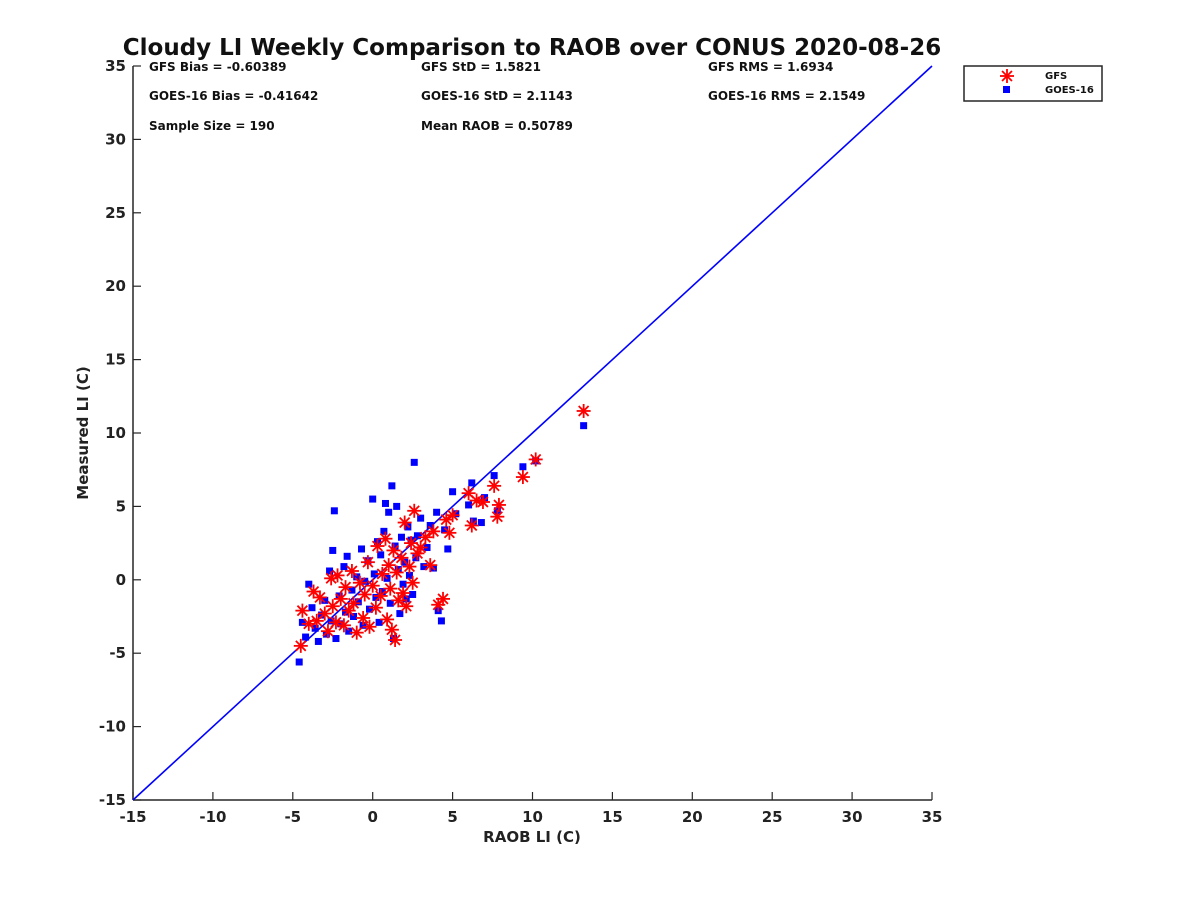 The width and height of the screenshot is (1200, 900). I want to click on x-tick-label: -15, so click(132, 817).